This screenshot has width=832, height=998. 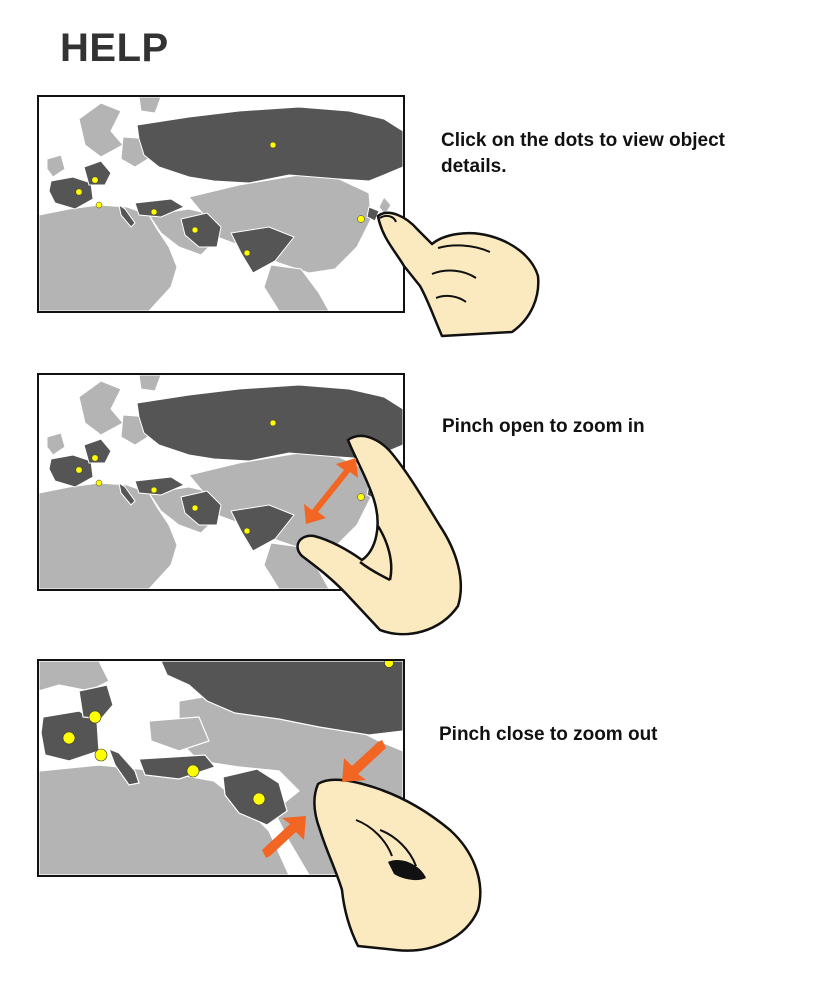 What do you see at coordinates (331, 491) in the screenshot?
I see `zoom-in-arrow-icon` at bounding box center [331, 491].